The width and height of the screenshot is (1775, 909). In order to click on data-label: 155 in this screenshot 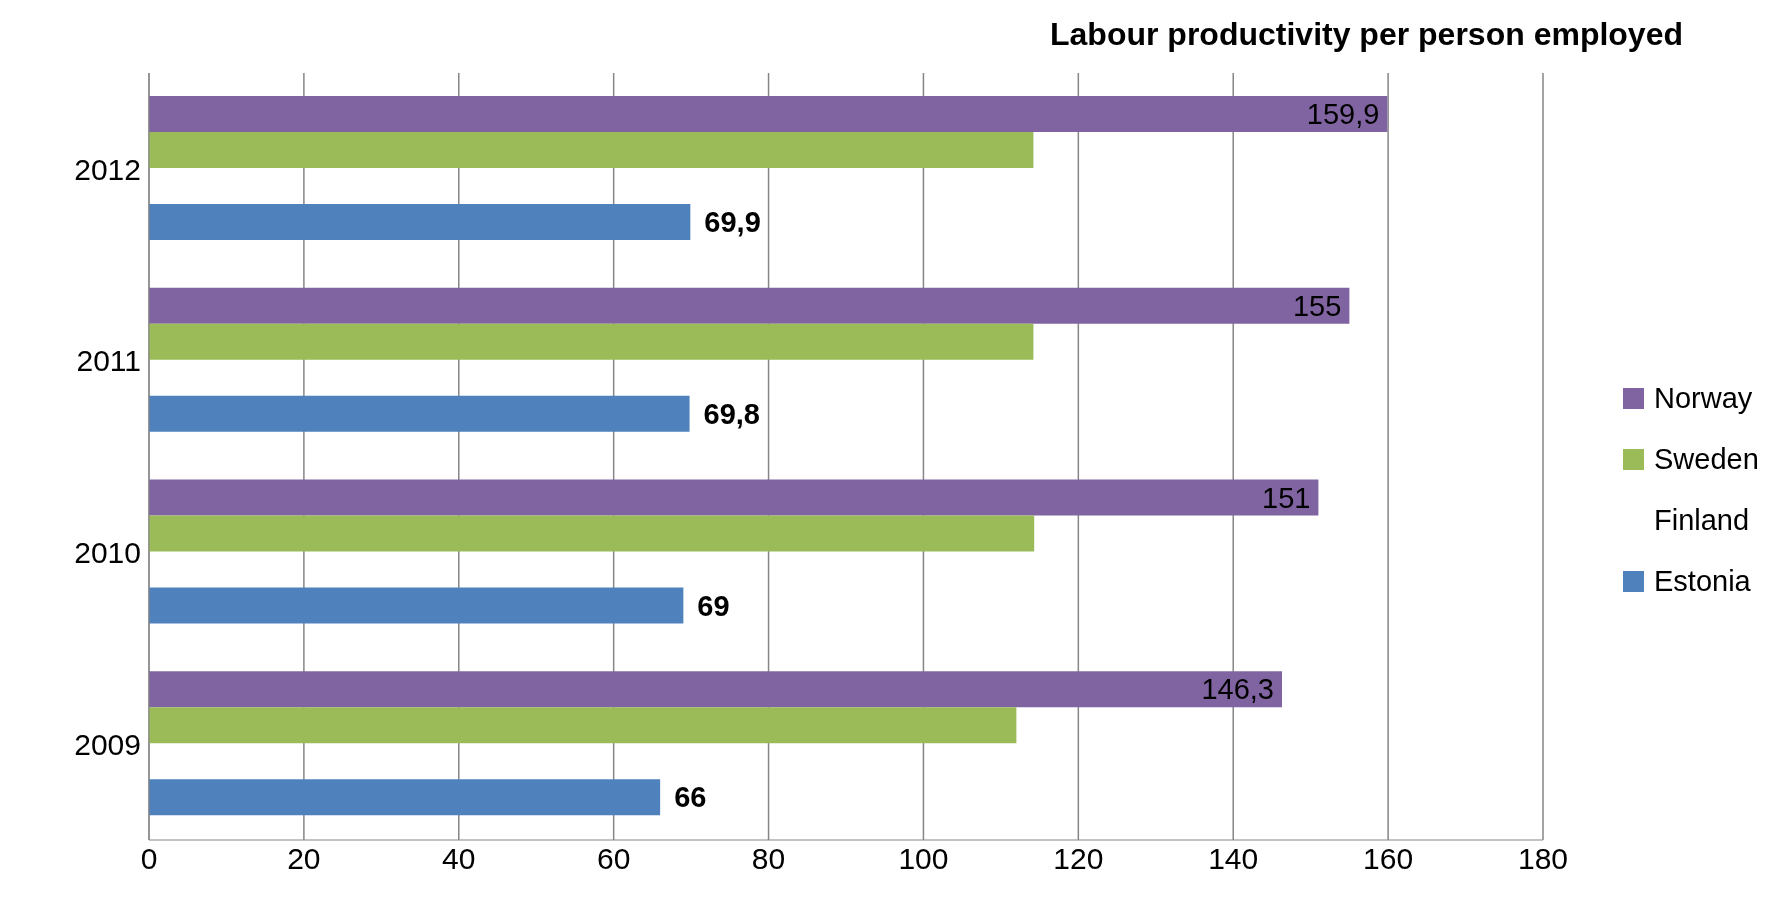, I will do `click(1317, 305)`.